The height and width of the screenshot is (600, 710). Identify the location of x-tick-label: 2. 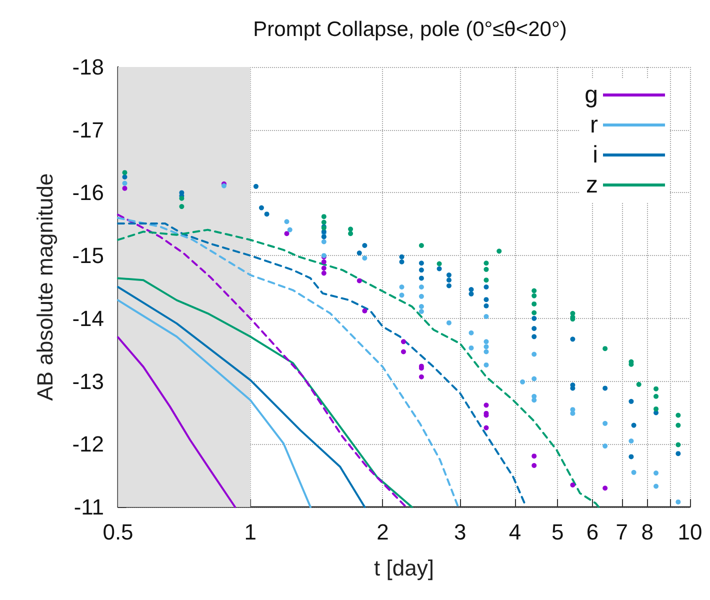
(382, 532).